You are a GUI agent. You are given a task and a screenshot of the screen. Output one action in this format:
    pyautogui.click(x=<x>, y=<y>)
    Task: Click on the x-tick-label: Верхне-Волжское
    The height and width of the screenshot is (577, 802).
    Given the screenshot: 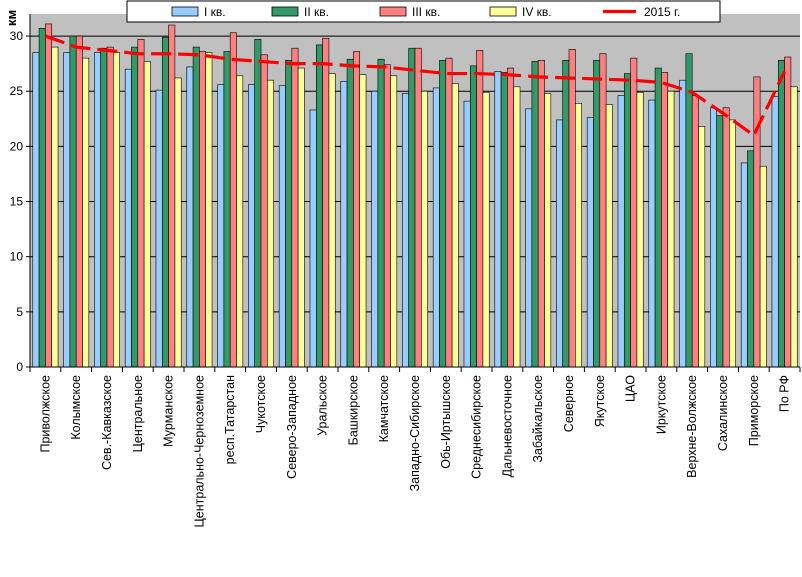 What is the action you would take?
    pyautogui.click(x=692, y=426)
    